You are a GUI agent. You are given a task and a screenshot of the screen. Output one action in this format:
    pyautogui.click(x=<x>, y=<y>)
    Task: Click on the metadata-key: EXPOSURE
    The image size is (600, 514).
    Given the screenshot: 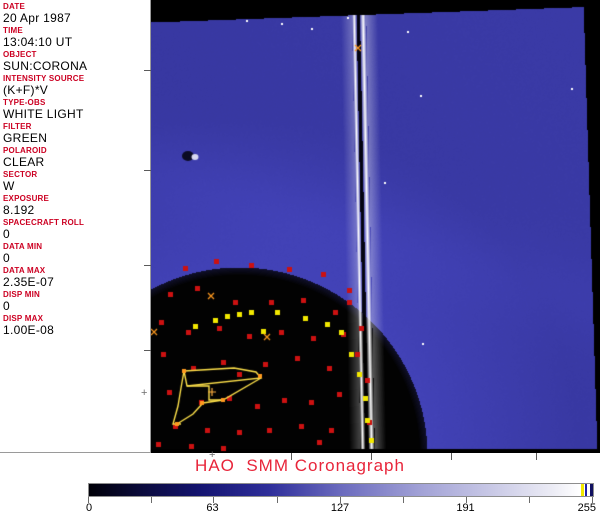 What is the action you would take?
    pyautogui.click(x=26, y=198)
    